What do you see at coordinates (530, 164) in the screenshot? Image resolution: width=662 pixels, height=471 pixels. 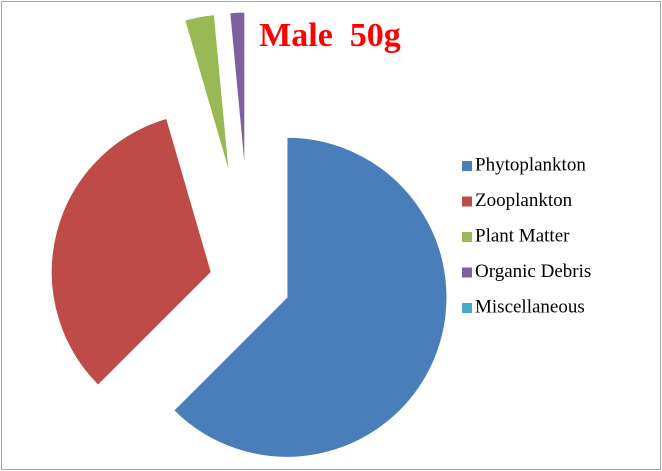 I see `legend-label: Phytoplankton` at bounding box center [530, 164].